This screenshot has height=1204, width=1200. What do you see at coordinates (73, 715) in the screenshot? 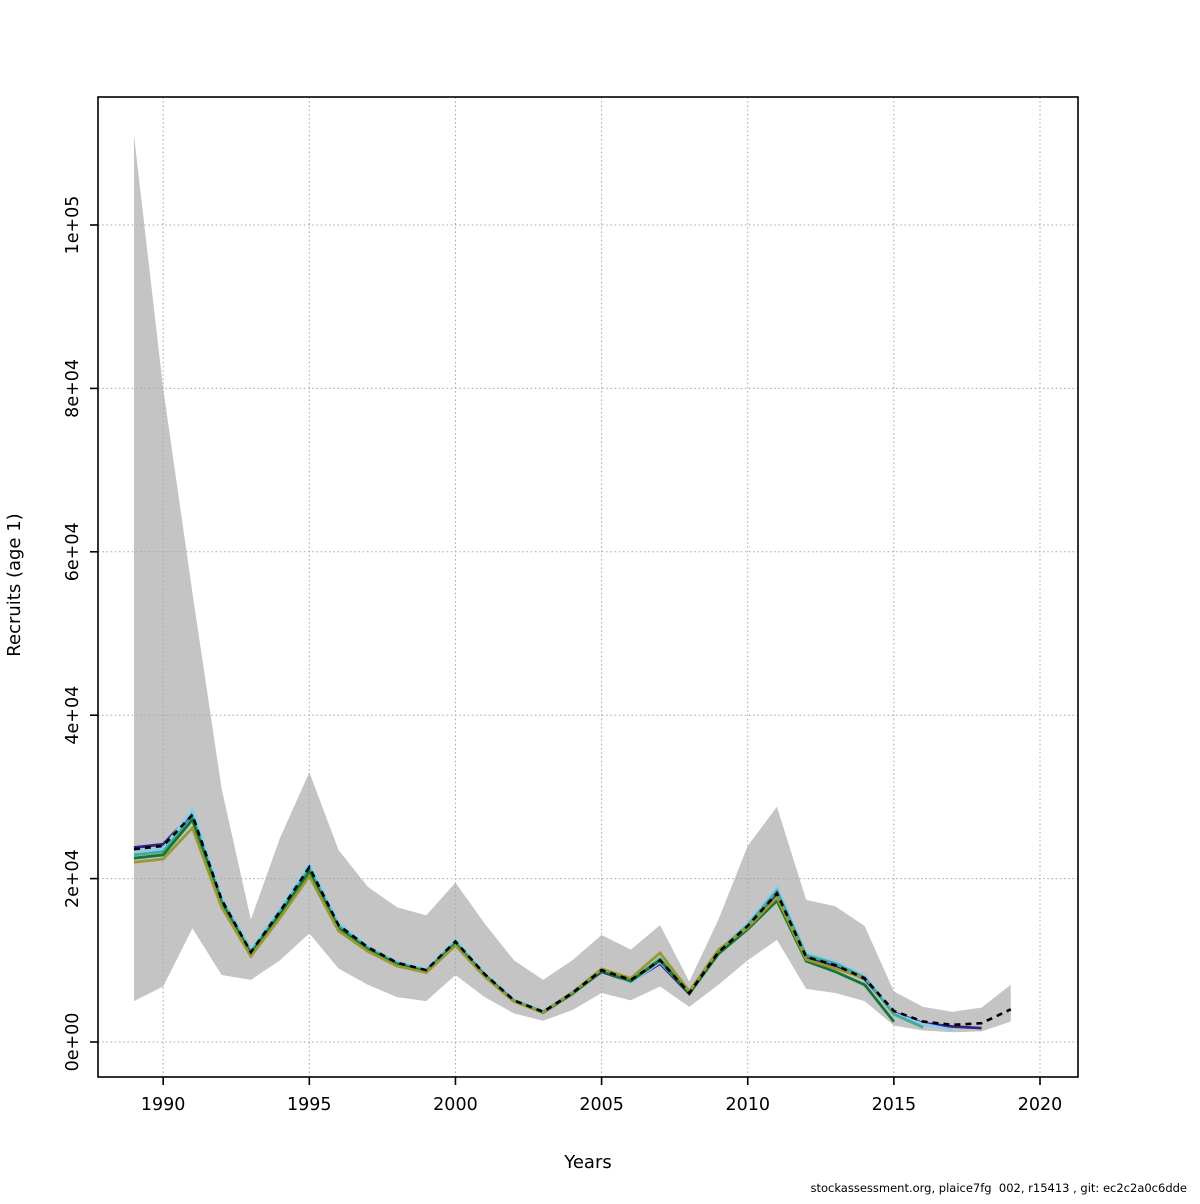
I see `y-axis-tick-label: 4e+04` at bounding box center [73, 715].